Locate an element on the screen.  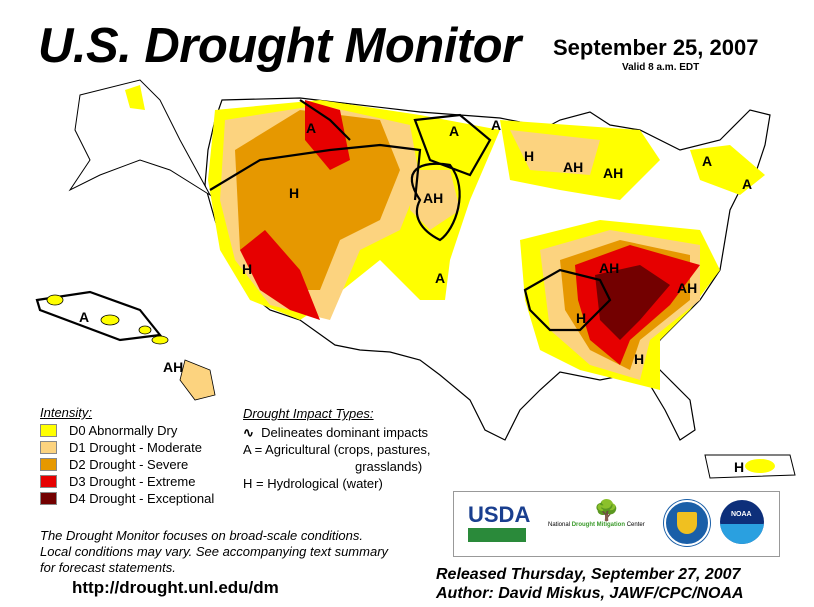
map-date: September 25, 2007 is located at coordinates (656, 47).